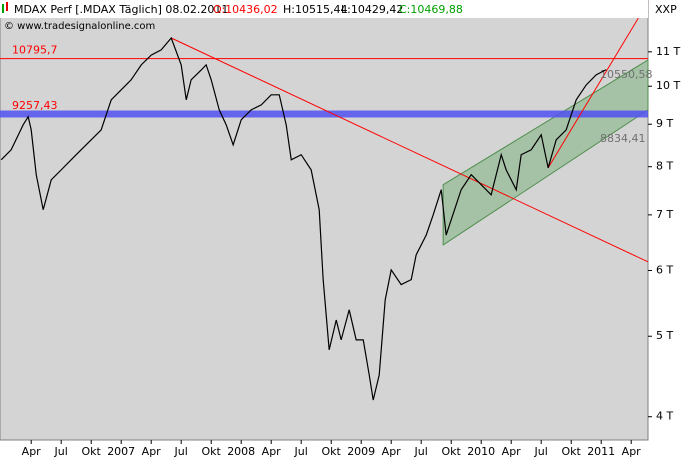  I want to click on y-tick-label: 11 T, so click(668, 51).